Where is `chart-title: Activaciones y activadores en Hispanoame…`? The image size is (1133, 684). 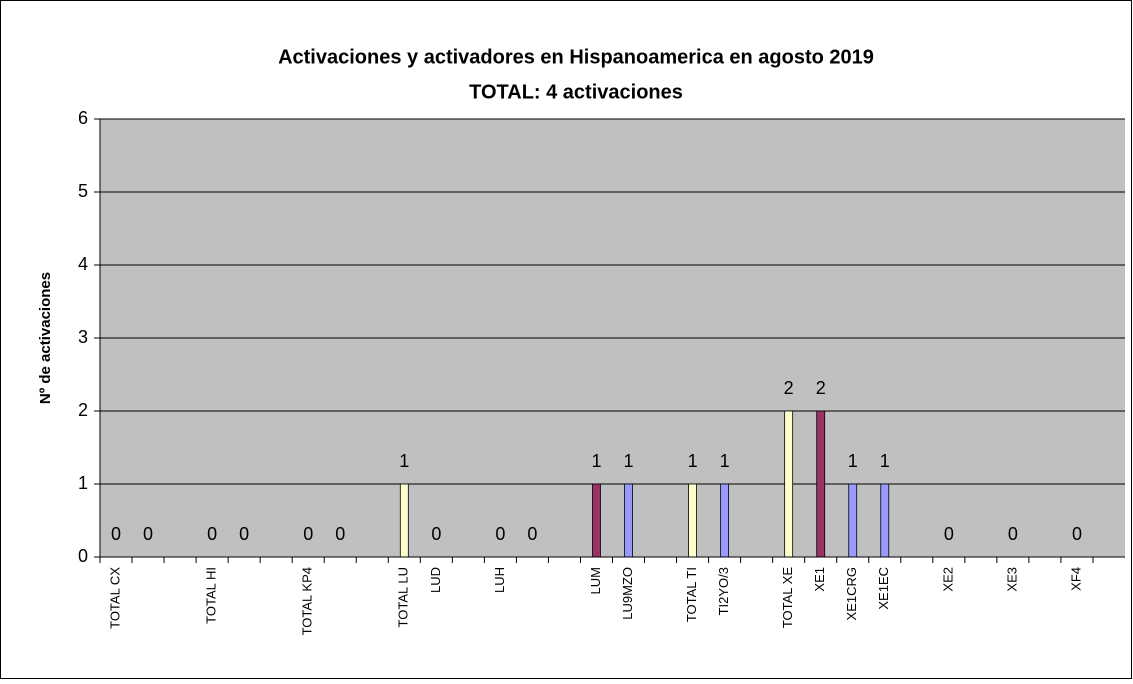
chart-title: Activaciones y activadores en Hispanoame… is located at coordinates (576, 57).